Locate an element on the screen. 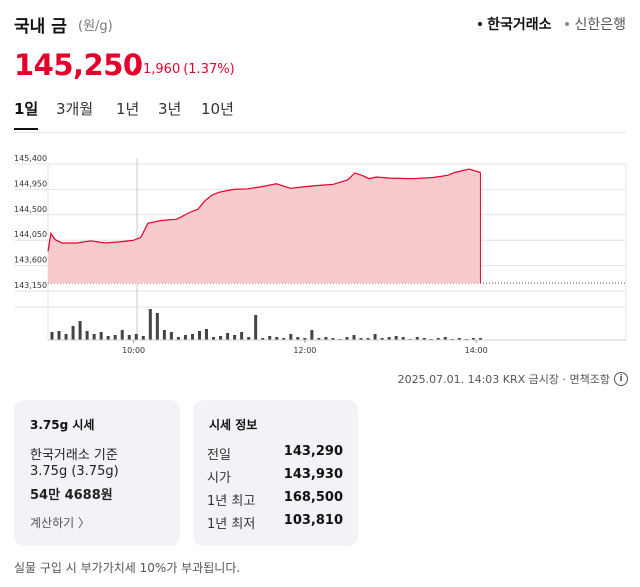 The width and height of the screenshot is (640, 587). info-card-title: 시세 정보 is located at coordinates (233, 425).